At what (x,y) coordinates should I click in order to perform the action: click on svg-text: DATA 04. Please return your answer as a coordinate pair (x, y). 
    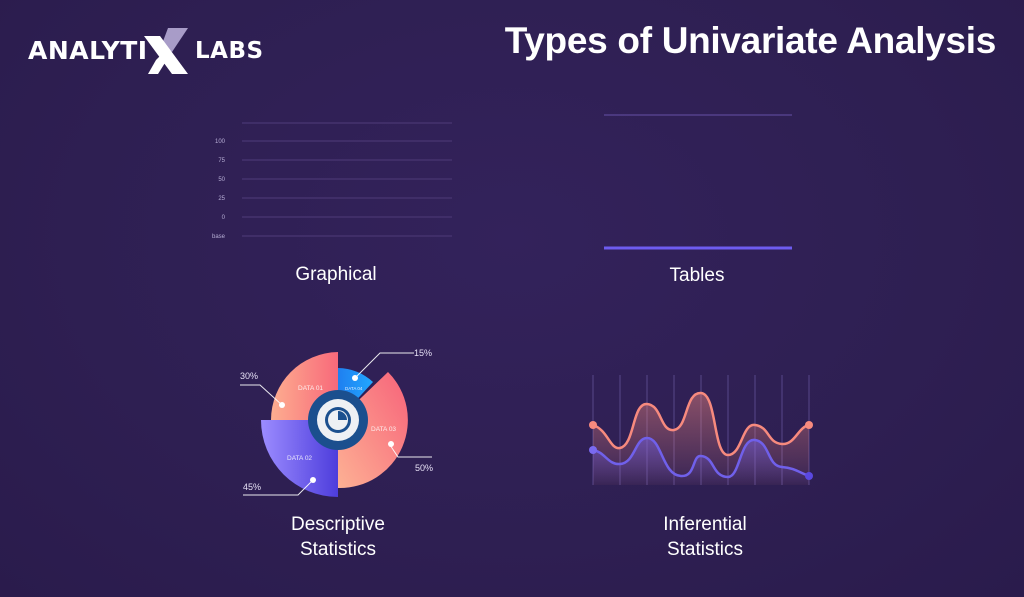
    Looking at the image, I should click on (354, 388).